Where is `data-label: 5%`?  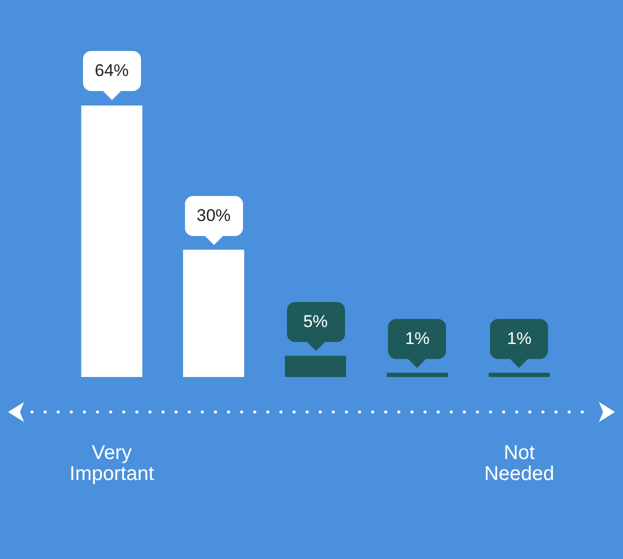 data-label: 5% is located at coordinates (315, 322).